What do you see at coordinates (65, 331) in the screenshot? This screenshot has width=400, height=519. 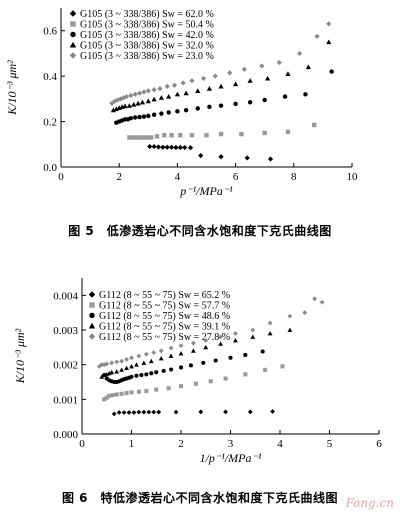 I see `y-tick-label: 0.003` at bounding box center [65, 331].